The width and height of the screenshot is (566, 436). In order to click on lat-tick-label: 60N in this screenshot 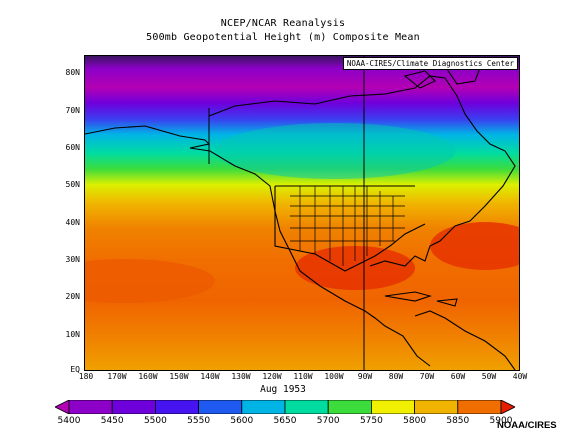, I will do `click(72, 147)`.